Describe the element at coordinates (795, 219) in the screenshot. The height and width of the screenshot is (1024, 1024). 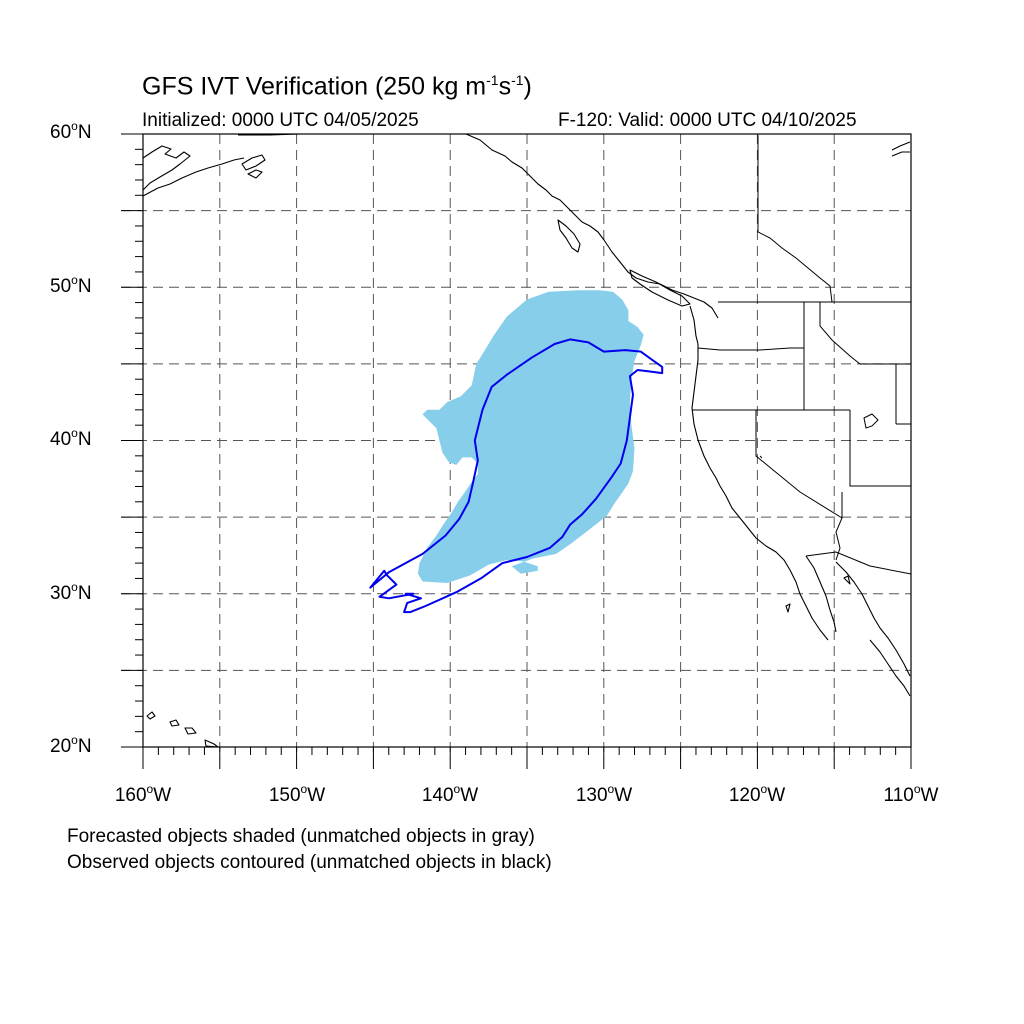
I see `border-bc-alberta` at that location.